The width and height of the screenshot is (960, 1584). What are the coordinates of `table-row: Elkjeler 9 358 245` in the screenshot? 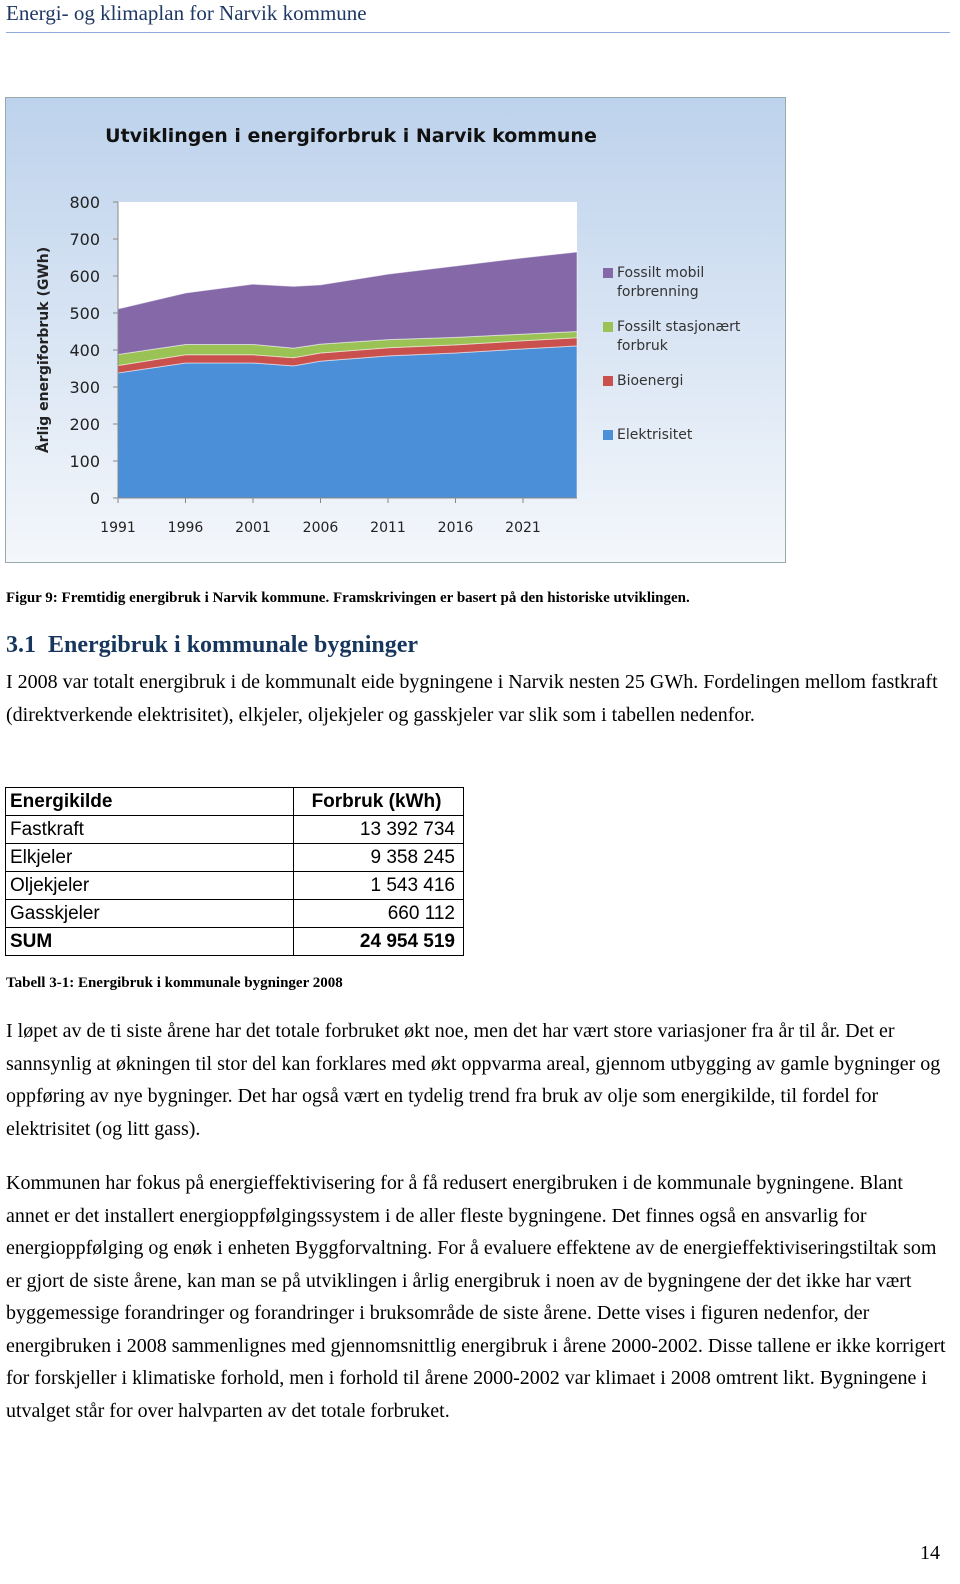 It's located at (234, 857).